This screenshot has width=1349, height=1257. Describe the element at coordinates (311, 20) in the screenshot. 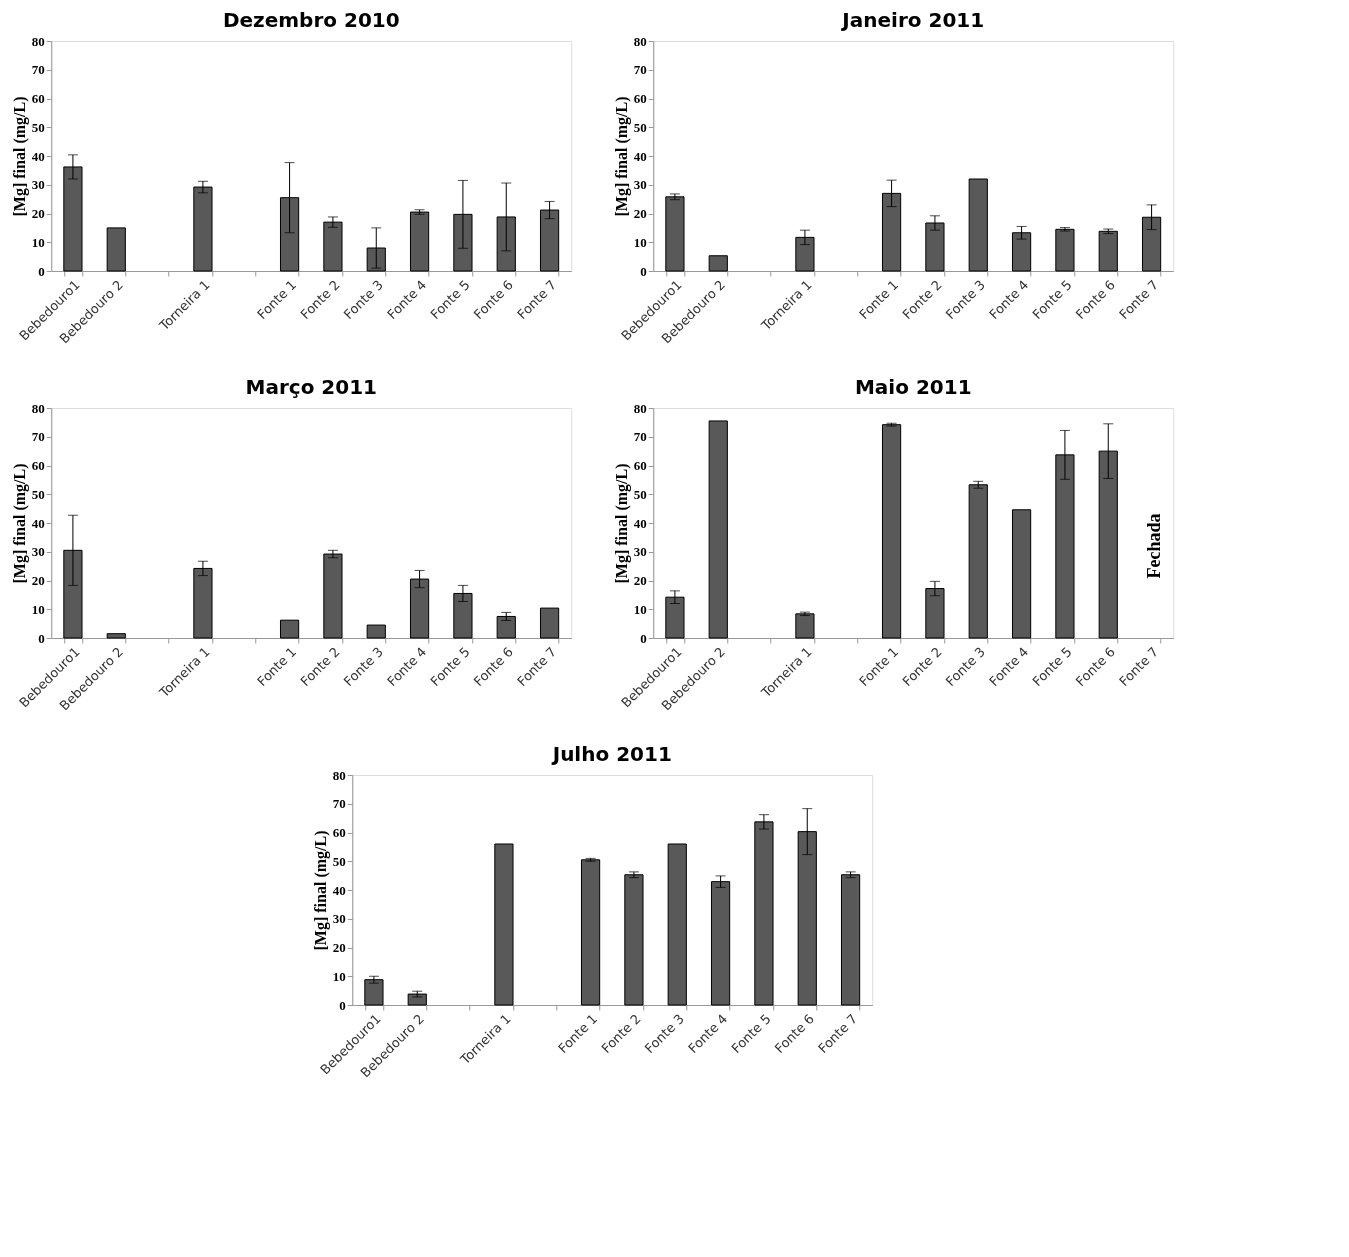

I see `chart-title: Dezembro 2010` at that location.